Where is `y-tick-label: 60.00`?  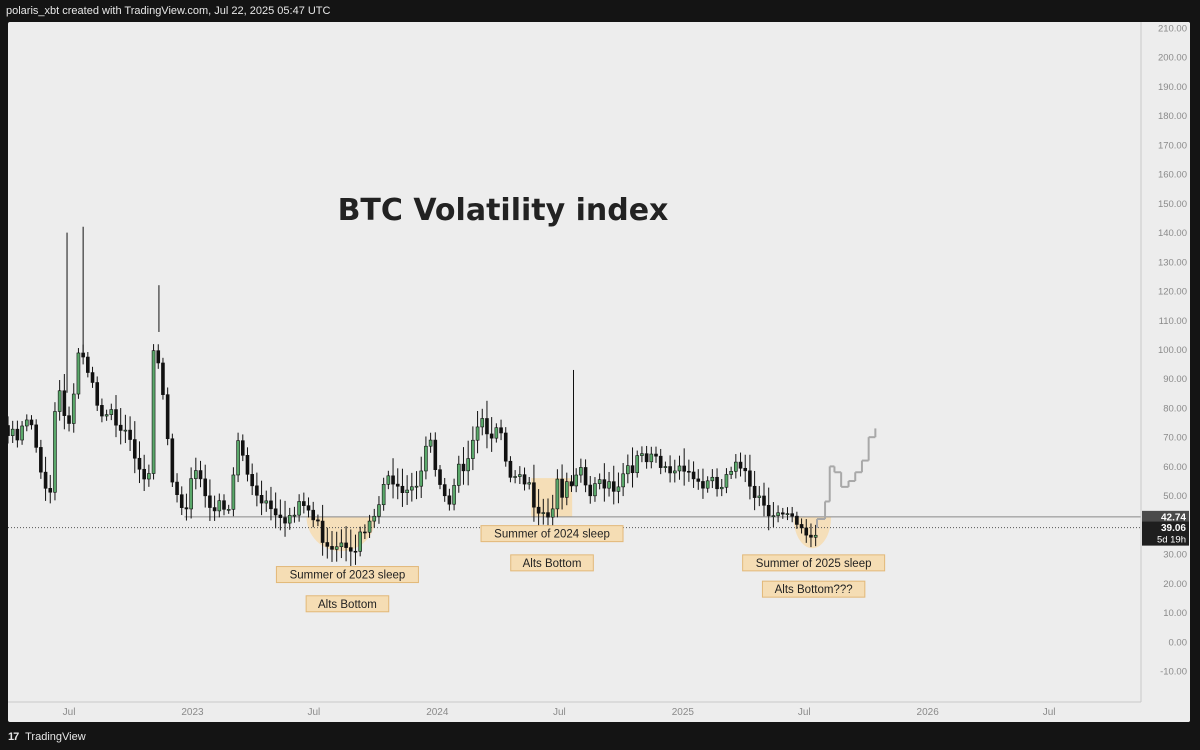
y-tick-label: 60.00 is located at coordinates (1175, 467).